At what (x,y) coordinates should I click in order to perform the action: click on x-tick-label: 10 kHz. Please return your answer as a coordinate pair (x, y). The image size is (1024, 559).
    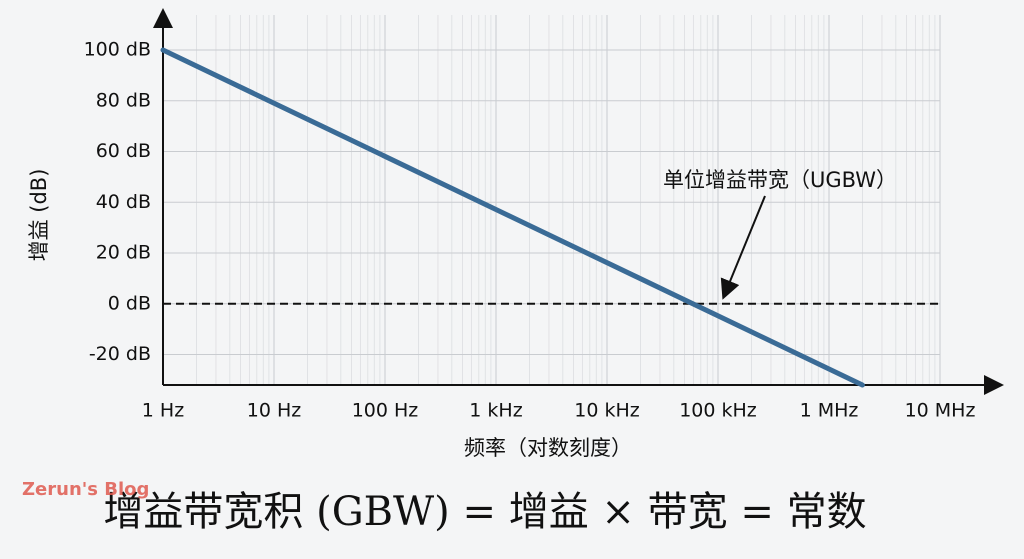
    Looking at the image, I should click on (607, 411).